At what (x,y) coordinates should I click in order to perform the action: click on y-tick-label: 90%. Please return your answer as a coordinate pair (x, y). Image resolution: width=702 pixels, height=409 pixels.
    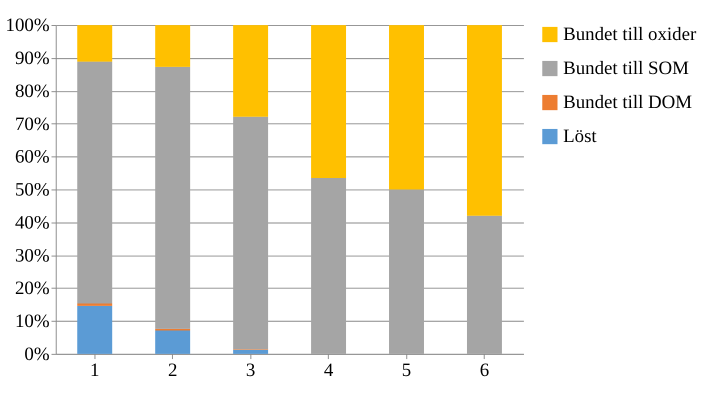
    Looking at the image, I should click on (32, 59).